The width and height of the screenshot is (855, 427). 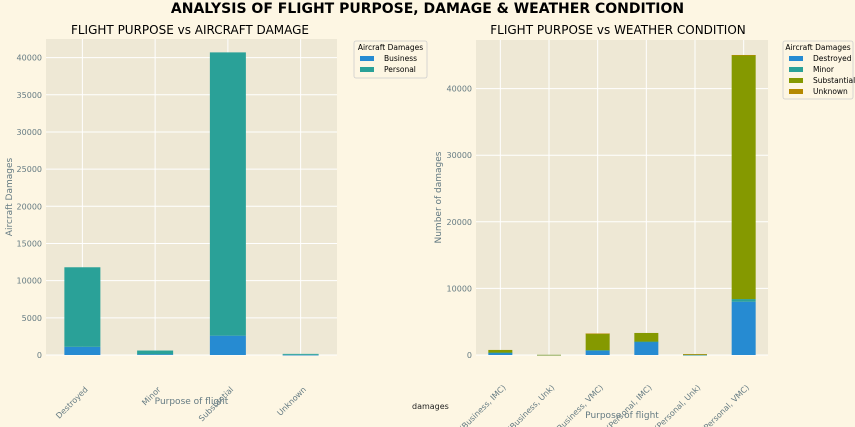 What do you see at coordinates (483, 405) in the screenshot?
I see `x-tick-label: (Business, IMC)` at bounding box center [483, 405].